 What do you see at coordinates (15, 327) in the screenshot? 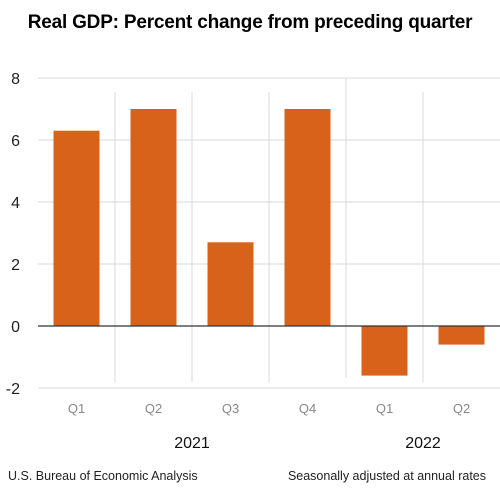
I see `y-tick-label: 0` at bounding box center [15, 327].